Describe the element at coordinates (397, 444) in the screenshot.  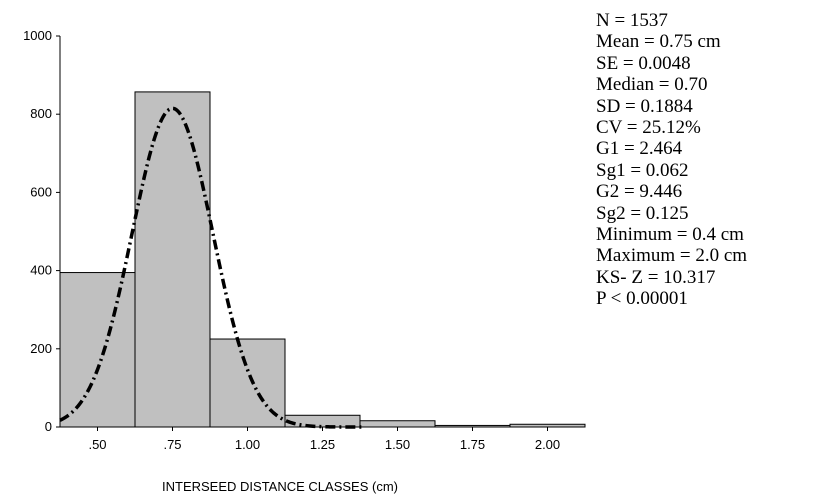
I see `x-tick-label: 1.50` at that location.